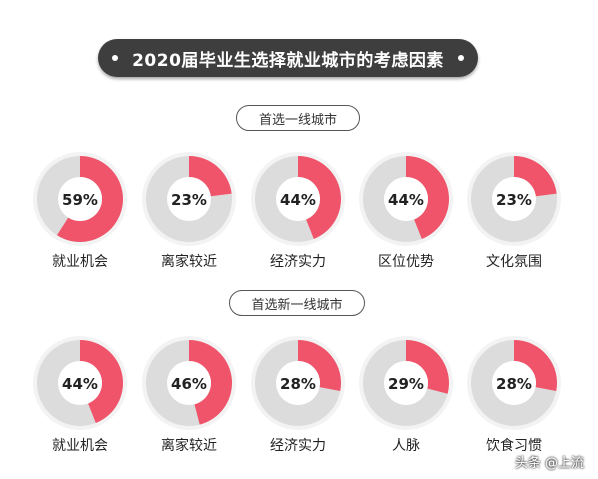 Image resolution: width=598 pixels, height=479 pixels. What do you see at coordinates (298, 446) in the screenshot?
I see `donut-category-label-1-2: 经济实力` at bounding box center [298, 446].